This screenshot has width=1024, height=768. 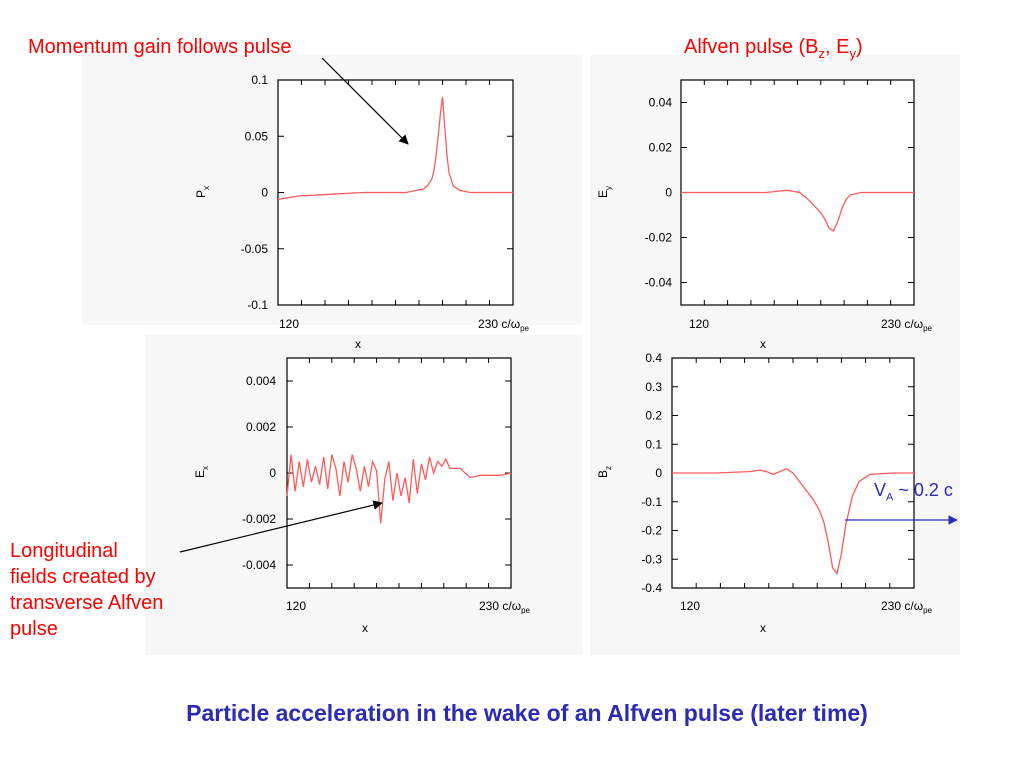 What do you see at coordinates (661, 148) in the screenshot?
I see `y-tick-label-2-1: 0.02` at bounding box center [661, 148].